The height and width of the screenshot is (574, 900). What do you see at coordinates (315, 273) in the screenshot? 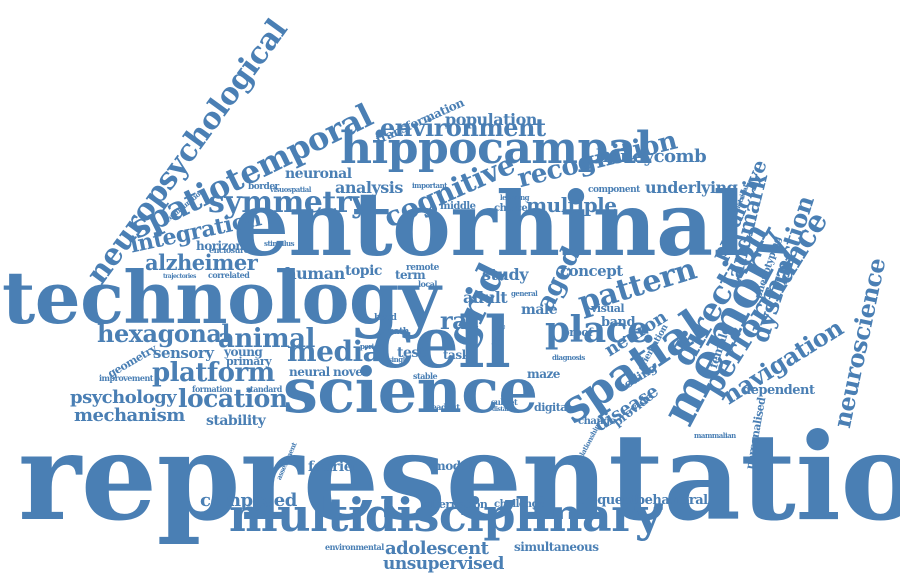
I see `word-human: human` at bounding box center [315, 273].